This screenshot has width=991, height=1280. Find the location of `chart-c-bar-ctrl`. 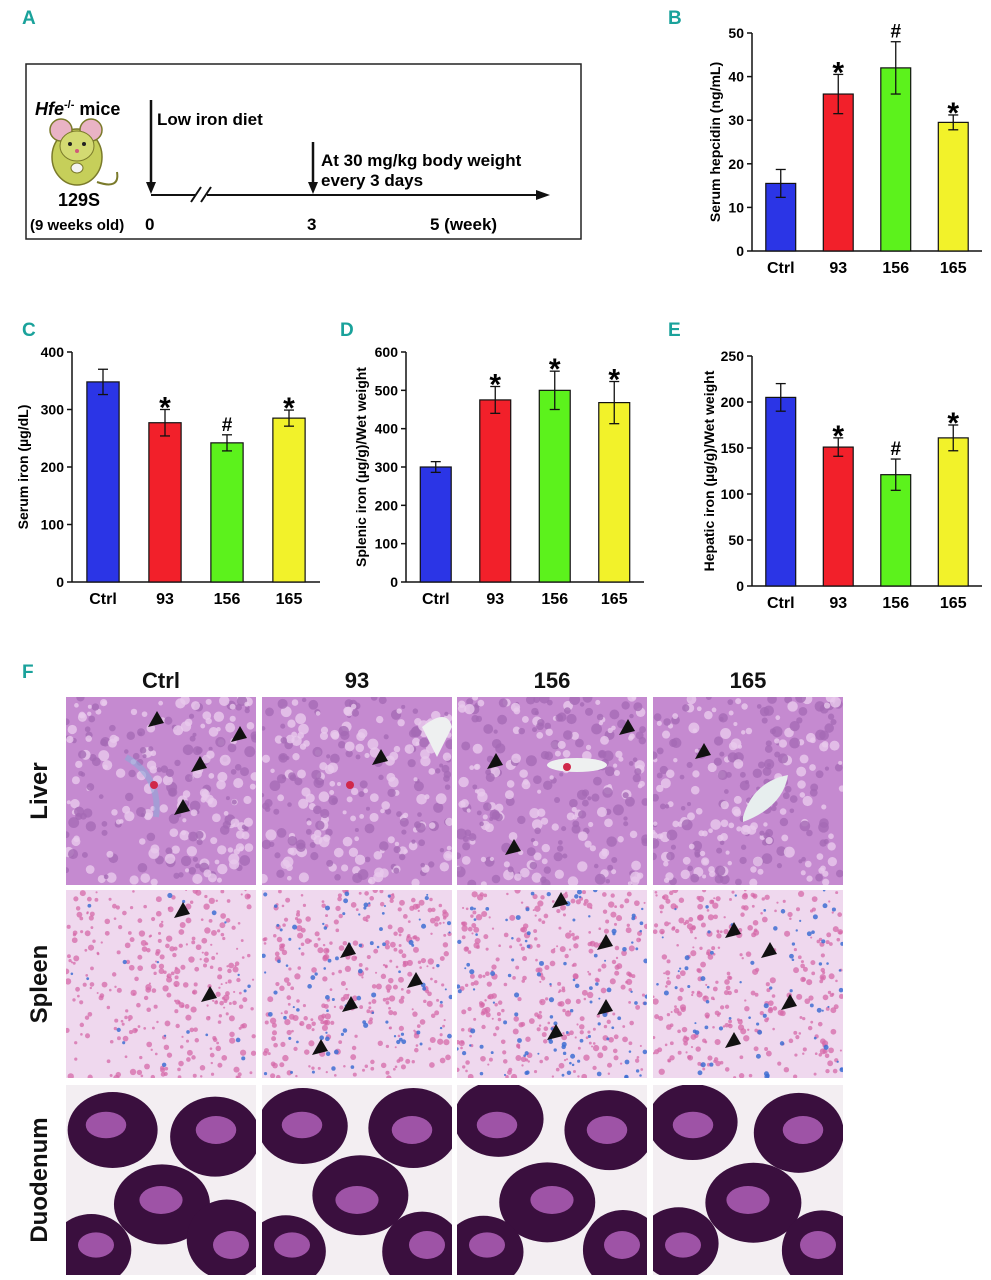

chart-c-bar-ctrl is located at coordinates (103, 482).